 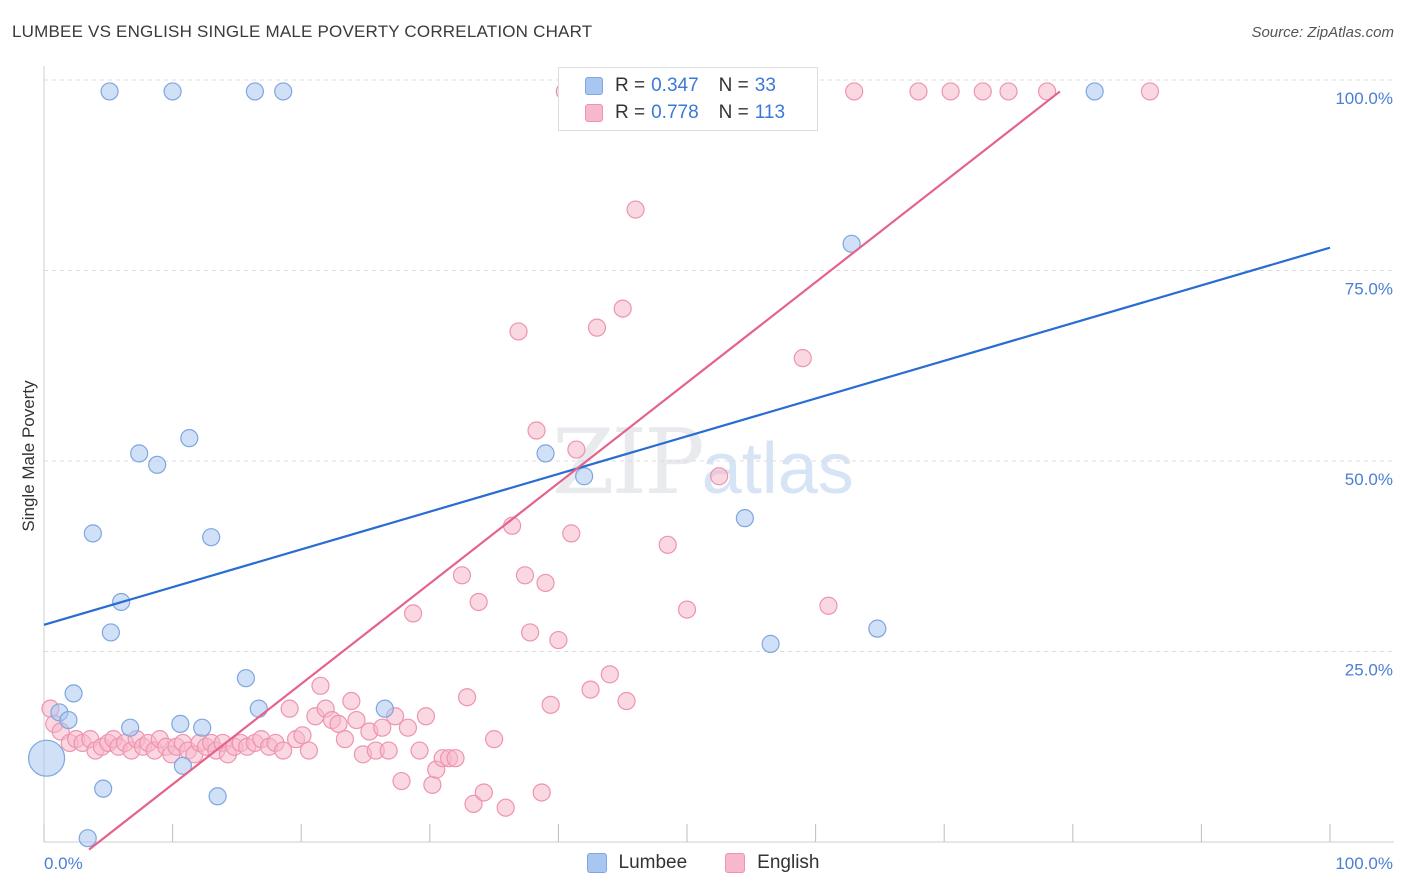 I want to click on x-tick-label-min: 0.0%, so click(x=63, y=863).